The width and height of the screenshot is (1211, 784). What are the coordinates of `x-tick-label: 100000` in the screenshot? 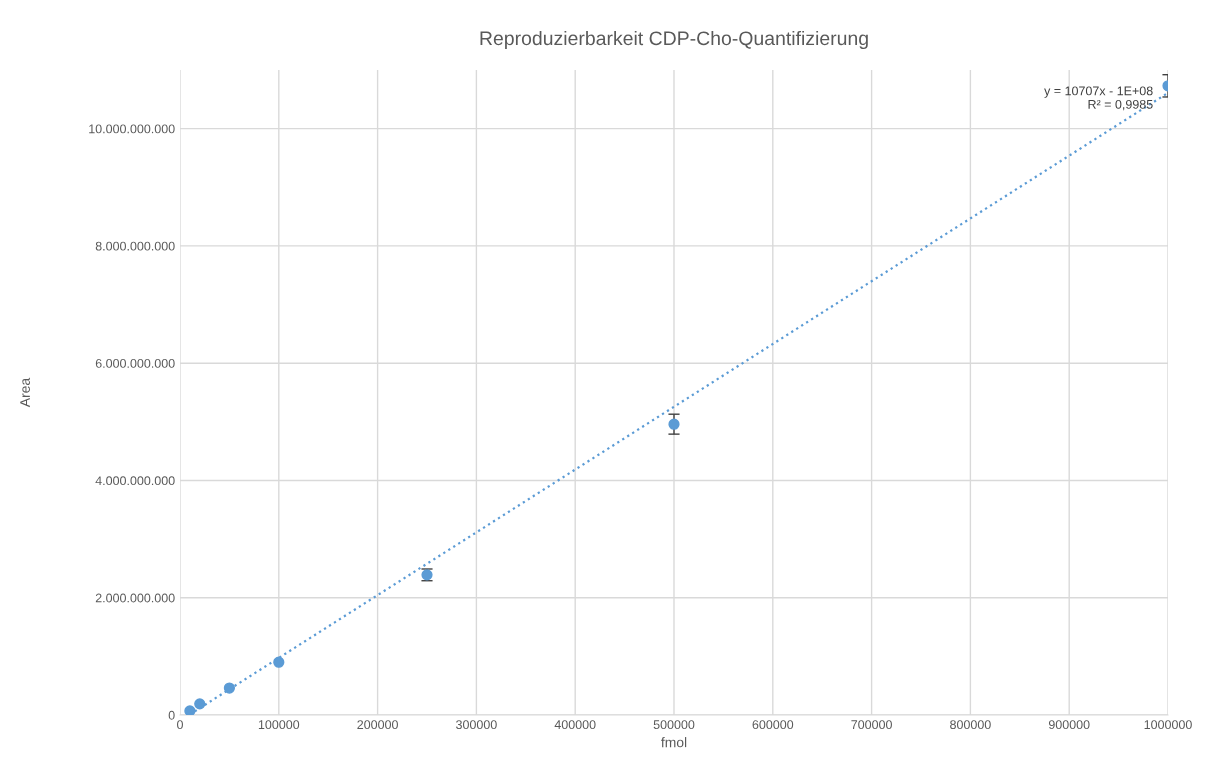 It's located at (279, 725).